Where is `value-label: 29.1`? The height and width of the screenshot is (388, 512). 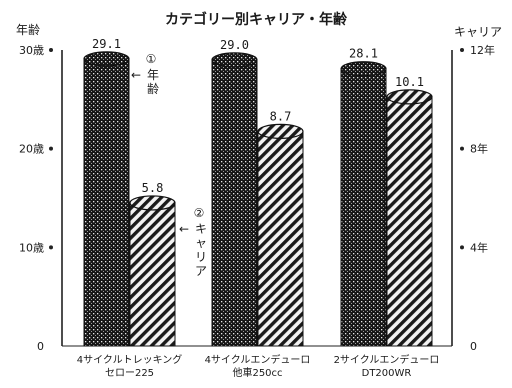 value-label: 29.1 is located at coordinates (106, 44).